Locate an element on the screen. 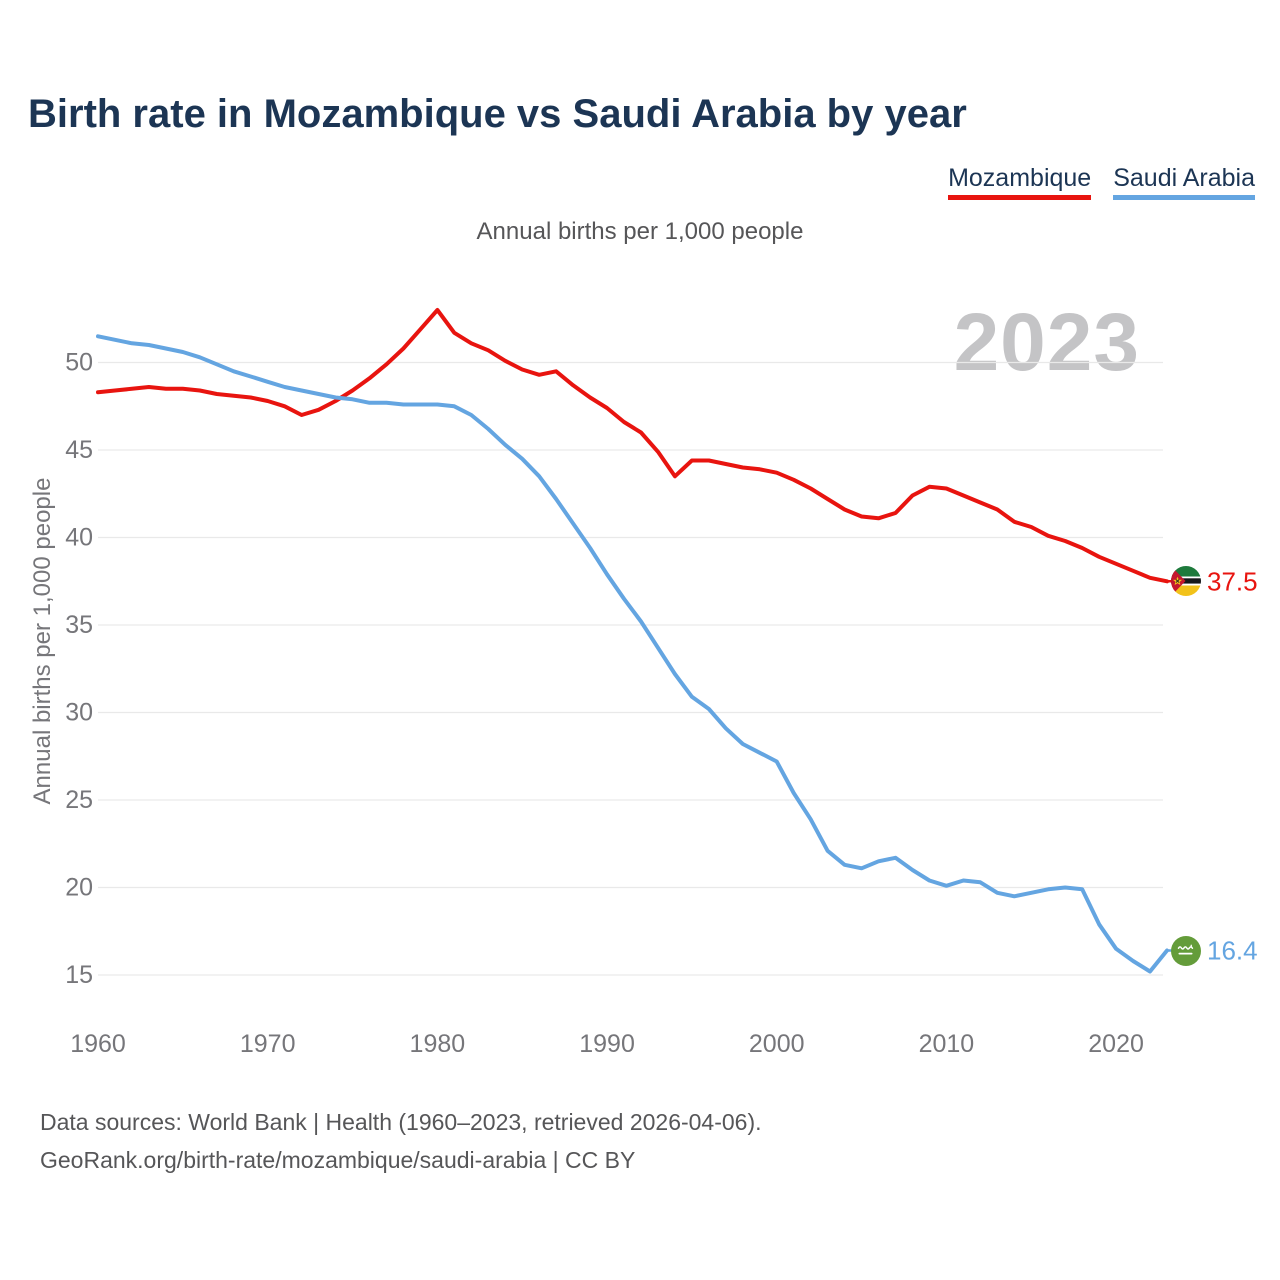  x-tick-label-1980: 1980 is located at coordinates (438, 1044).